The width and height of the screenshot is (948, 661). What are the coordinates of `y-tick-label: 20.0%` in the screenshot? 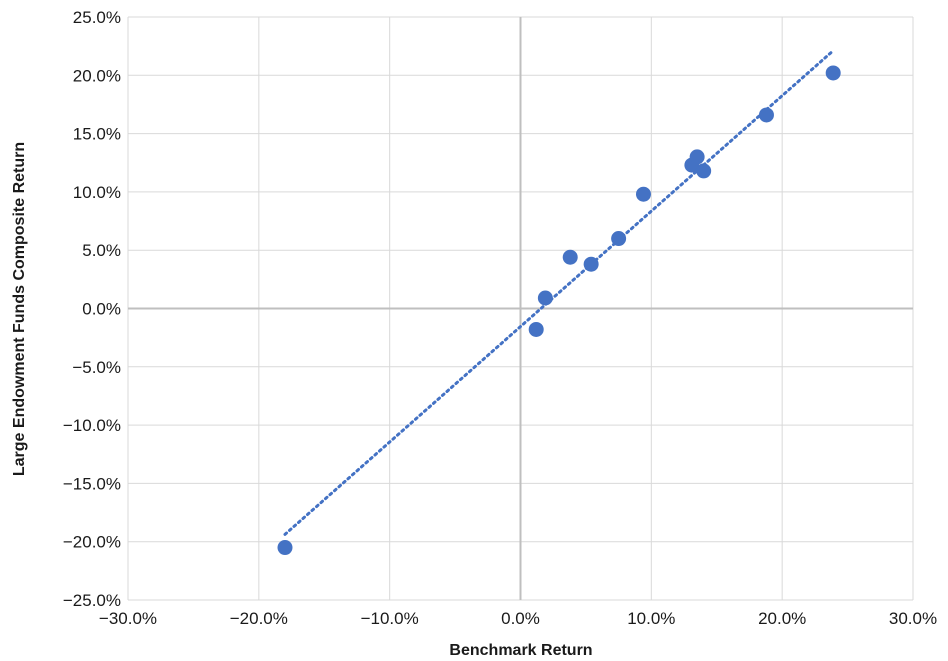 It's located at (97, 75).